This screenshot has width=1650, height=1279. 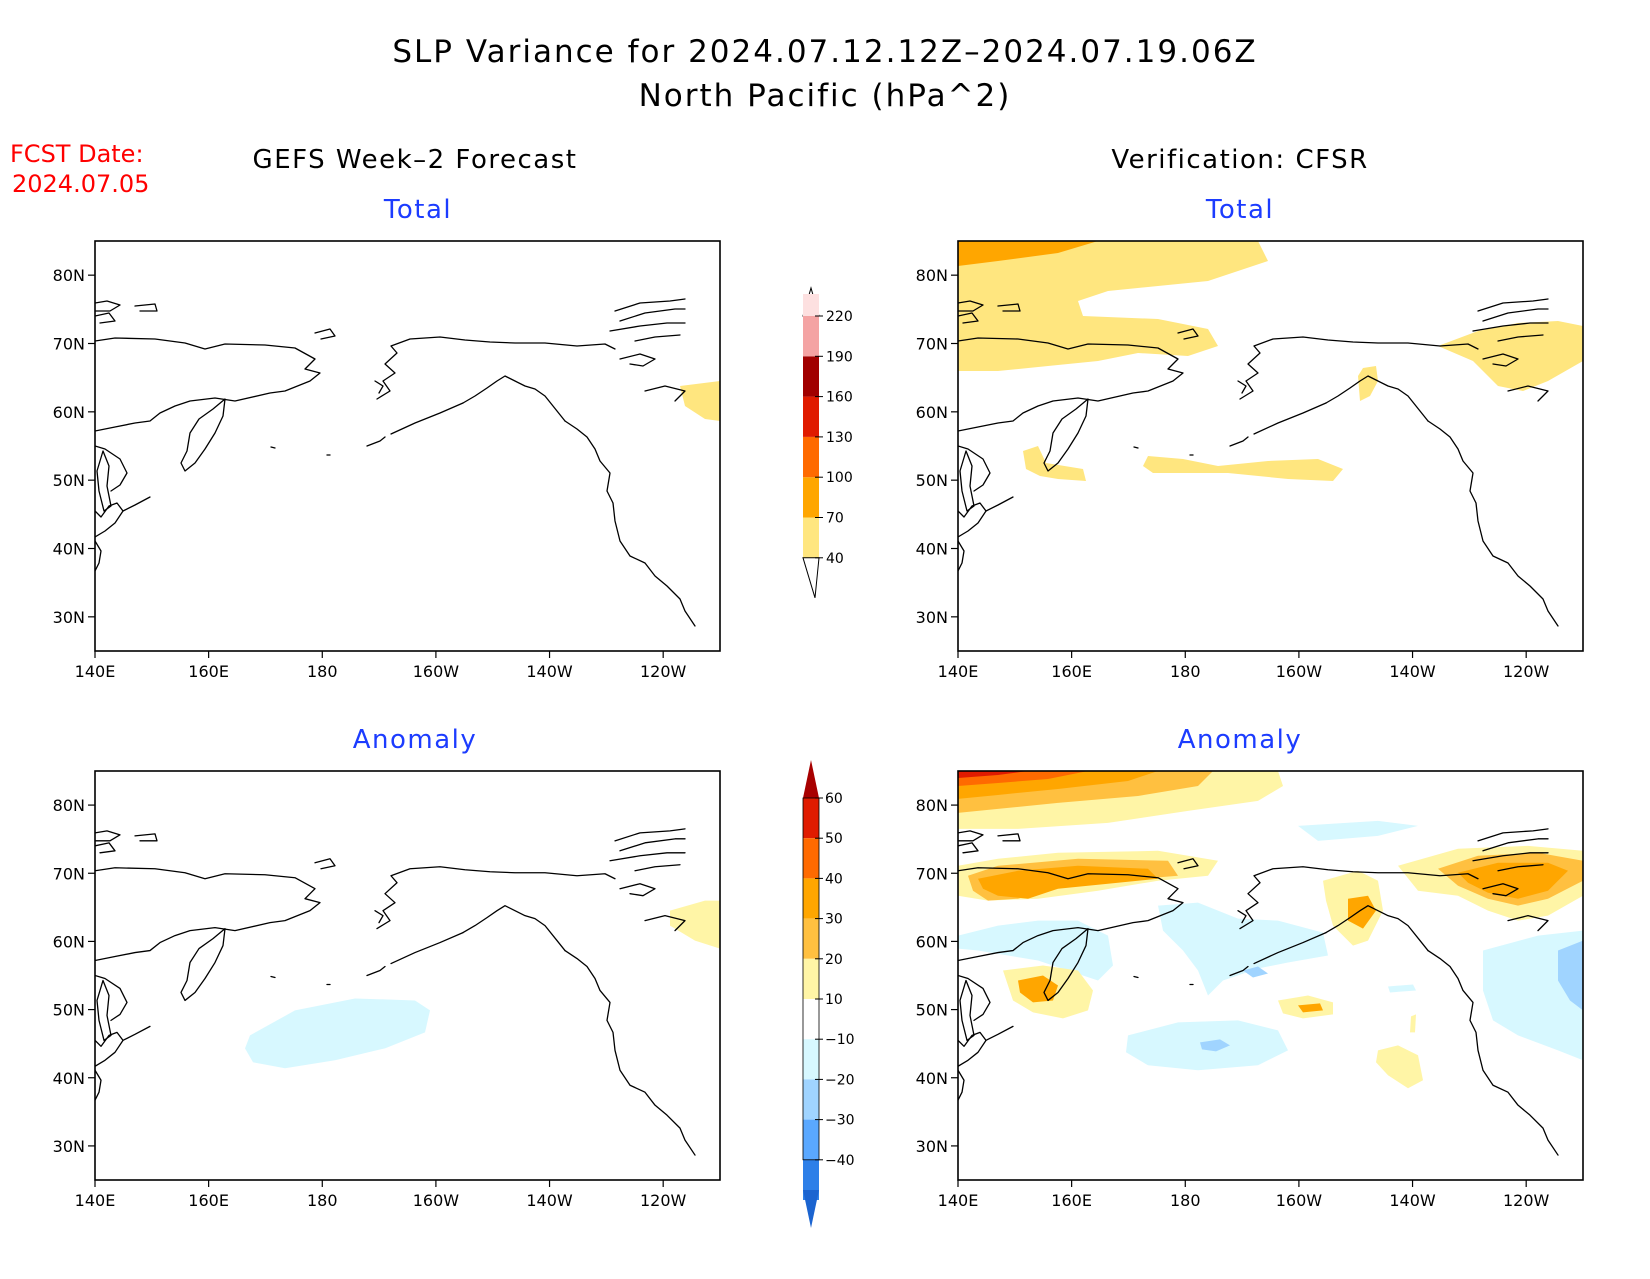 What do you see at coordinates (835, 559) in the screenshot?
I see `colorbar-total-label: 40` at bounding box center [835, 559].